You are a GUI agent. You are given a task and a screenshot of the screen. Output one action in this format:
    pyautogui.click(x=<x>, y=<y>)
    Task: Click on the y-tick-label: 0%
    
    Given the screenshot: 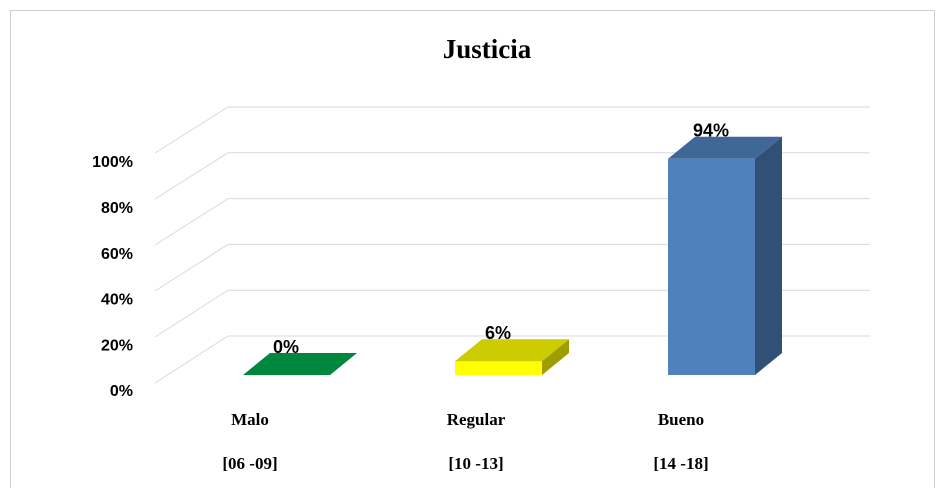 What is the action you would take?
    pyautogui.click(x=121, y=391)
    